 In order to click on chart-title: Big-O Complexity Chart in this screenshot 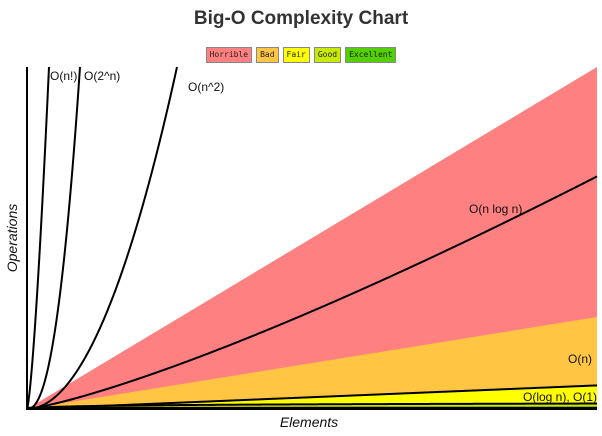, I will do `click(301, 18)`.